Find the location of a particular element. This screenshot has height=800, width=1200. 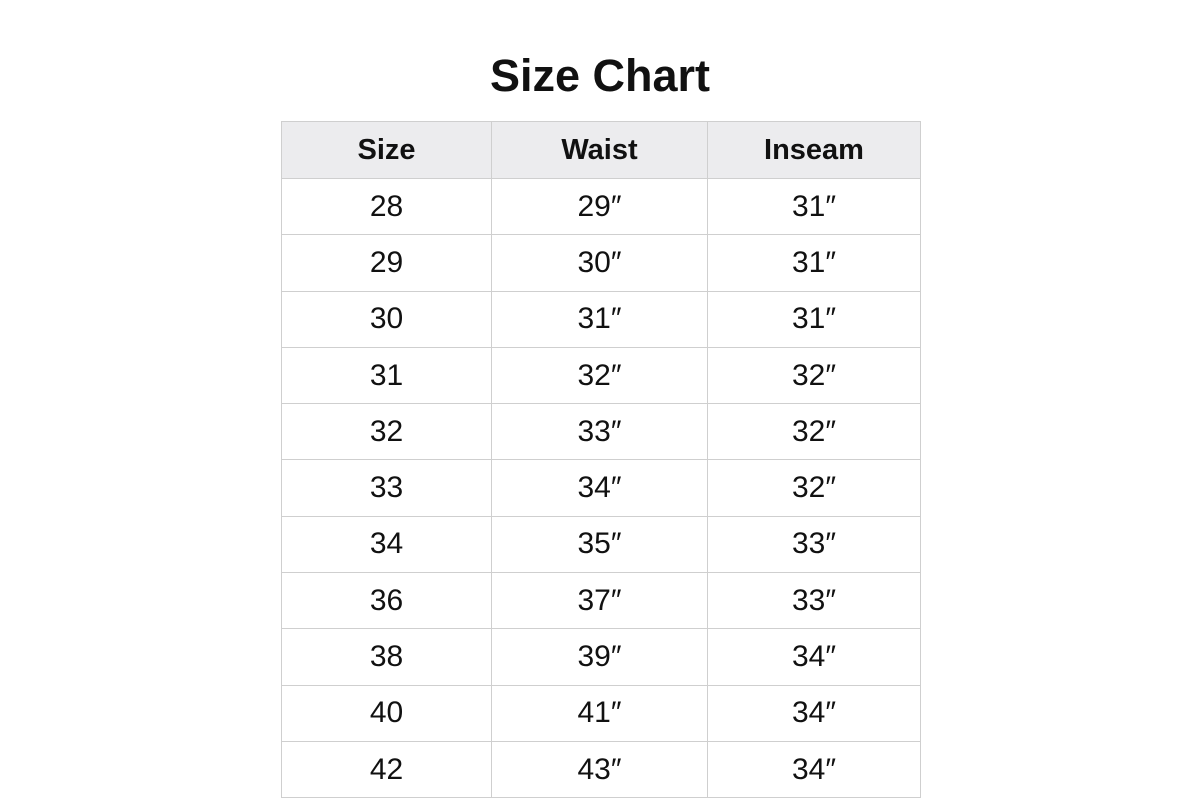

waist-cell: 34″ is located at coordinates (599, 488).